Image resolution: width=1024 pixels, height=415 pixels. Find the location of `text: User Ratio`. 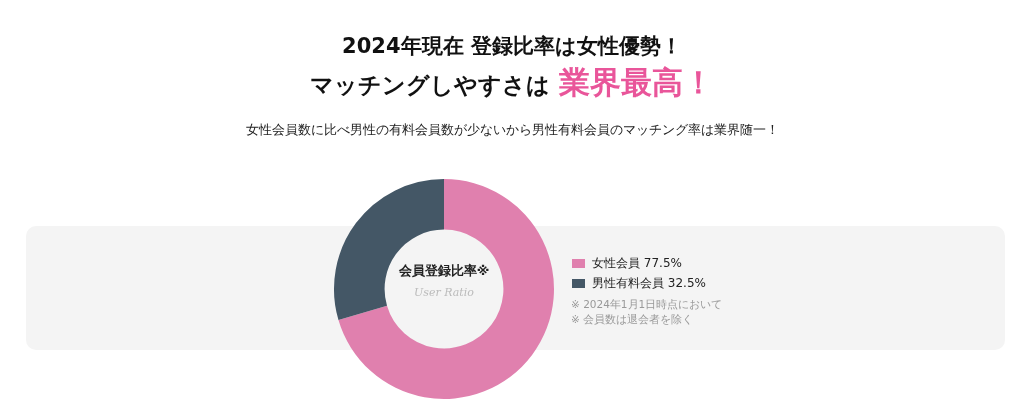

text: User Ratio is located at coordinates (444, 292).